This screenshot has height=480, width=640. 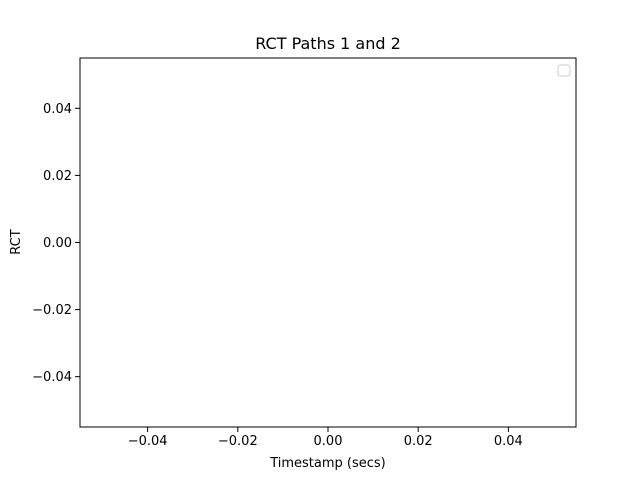 I want to click on legend, so click(x=564, y=70).